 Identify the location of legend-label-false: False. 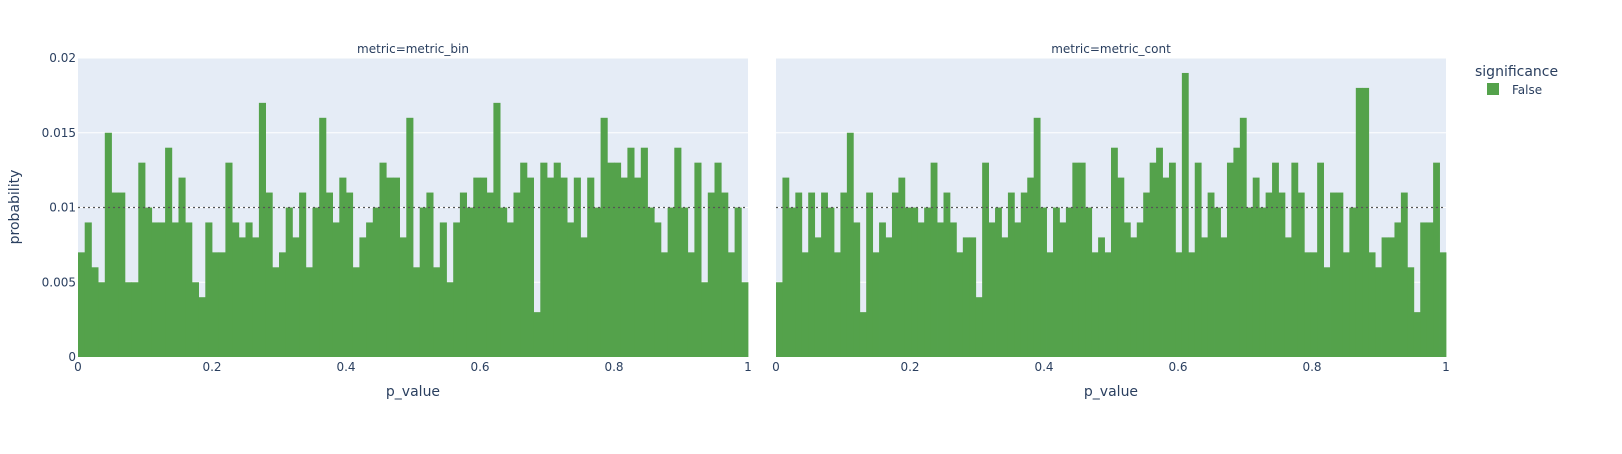
(1527, 90).